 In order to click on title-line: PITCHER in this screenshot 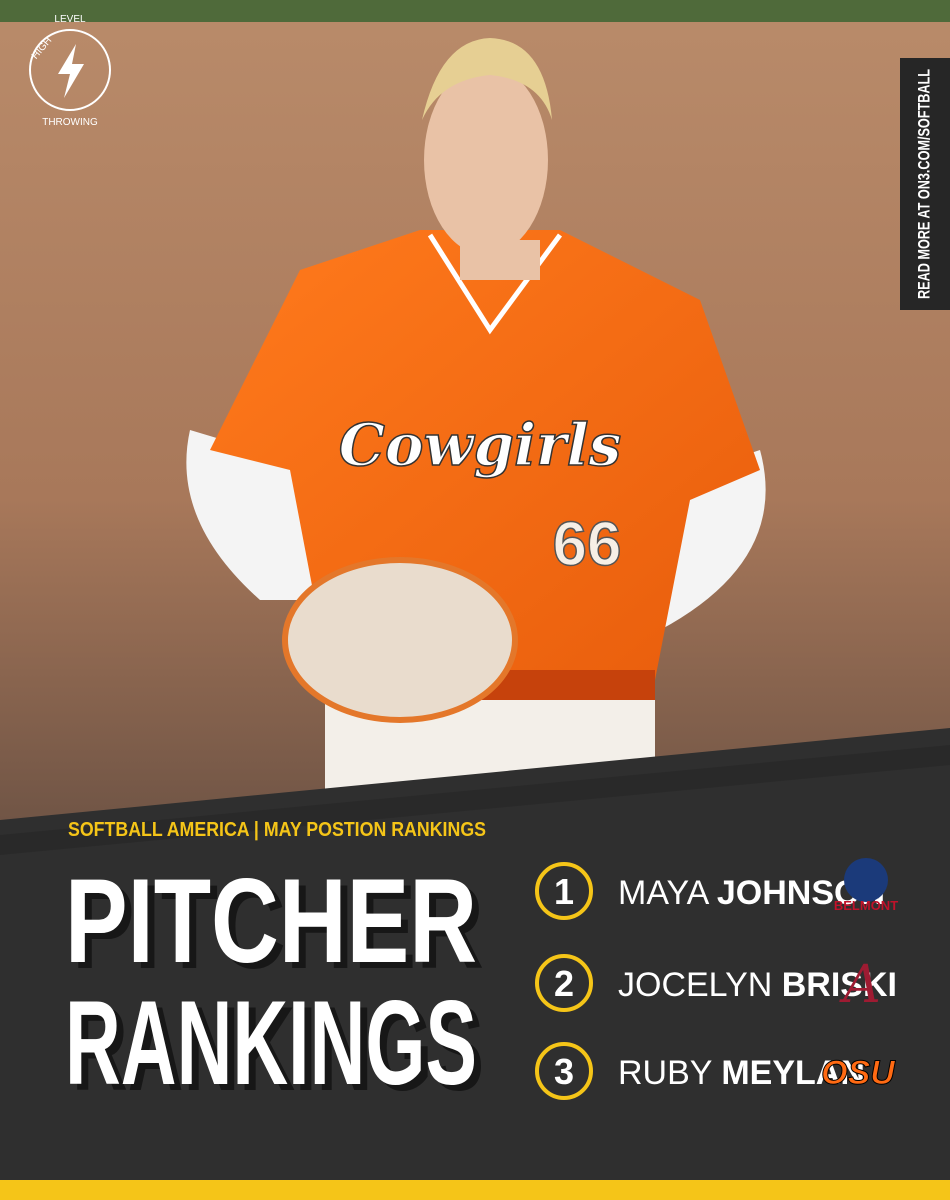, I will do `click(271, 921)`.